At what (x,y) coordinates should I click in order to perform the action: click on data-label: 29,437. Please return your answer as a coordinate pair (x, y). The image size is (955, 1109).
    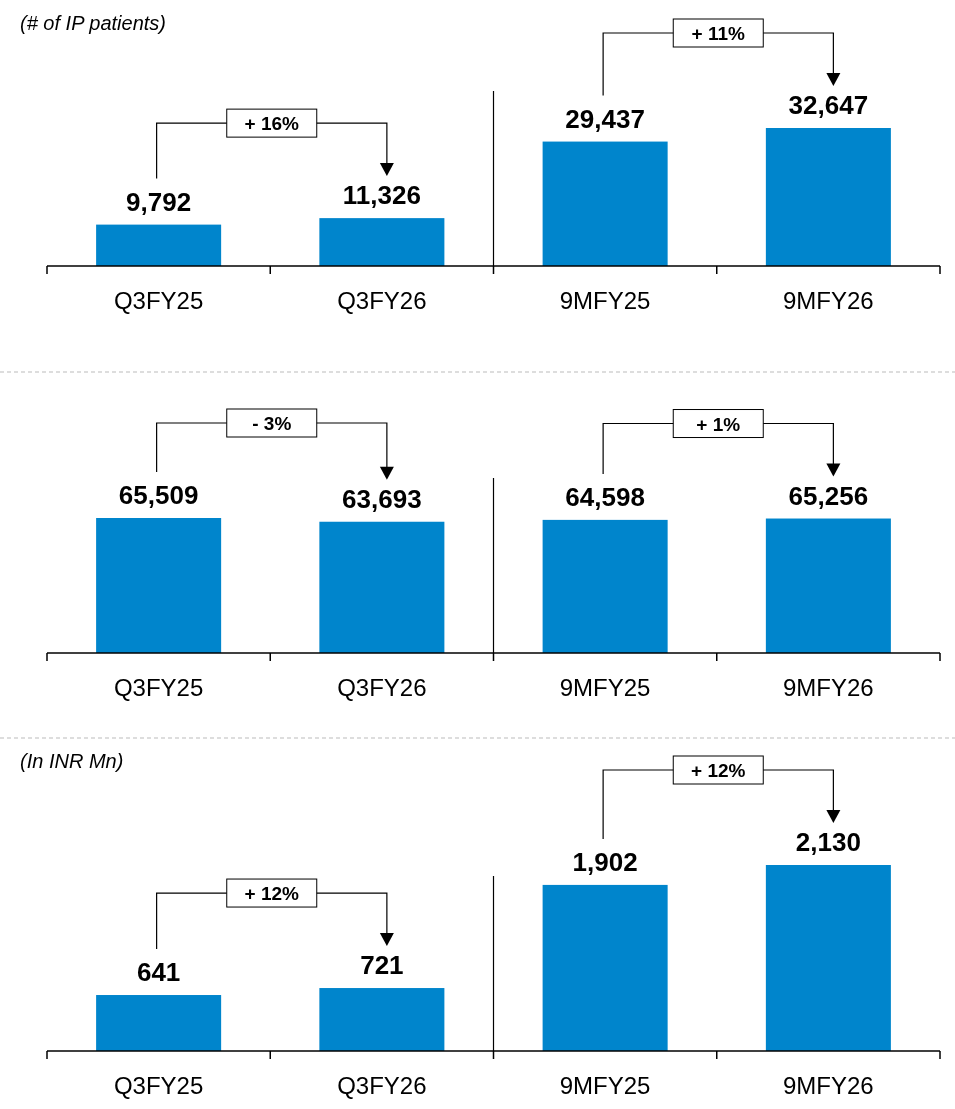
    Looking at the image, I should click on (605, 118).